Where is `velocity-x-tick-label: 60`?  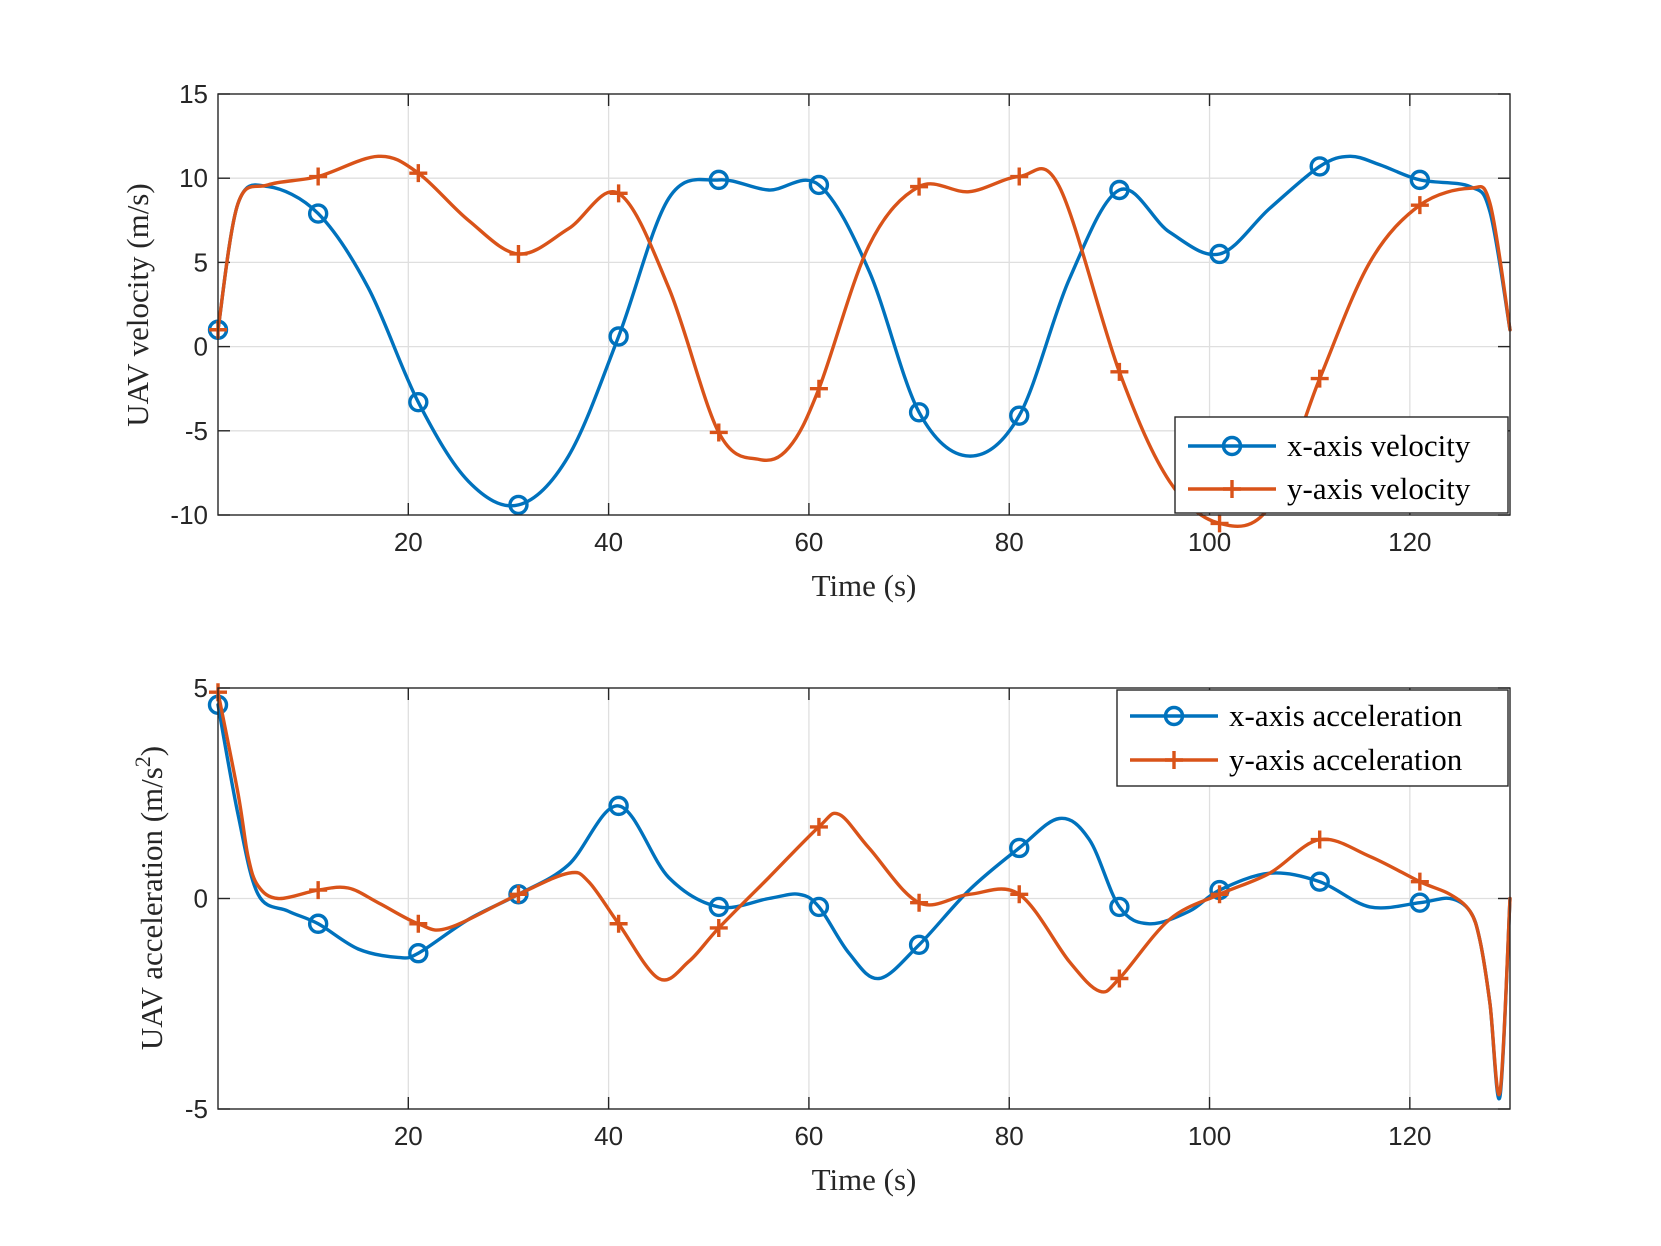
velocity-x-tick-label: 60 is located at coordinates (808, 542).